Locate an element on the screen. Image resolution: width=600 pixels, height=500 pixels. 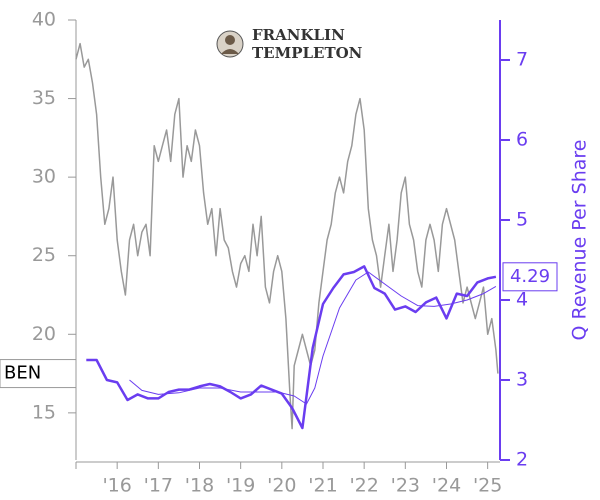
x-tick-label: '18 is located at coordinates (199, 486).